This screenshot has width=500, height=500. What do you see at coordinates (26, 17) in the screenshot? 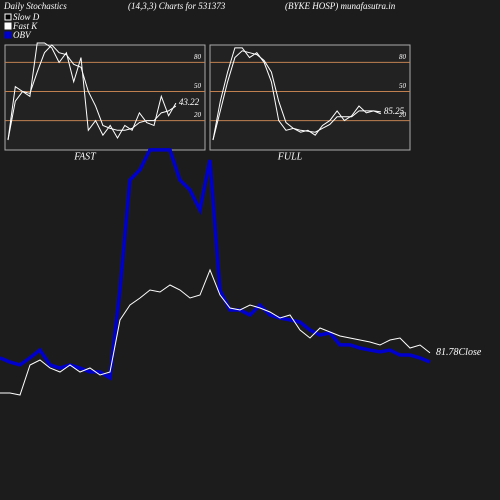
I see `legend-label: Slow D` at bounding box center [26, 17].